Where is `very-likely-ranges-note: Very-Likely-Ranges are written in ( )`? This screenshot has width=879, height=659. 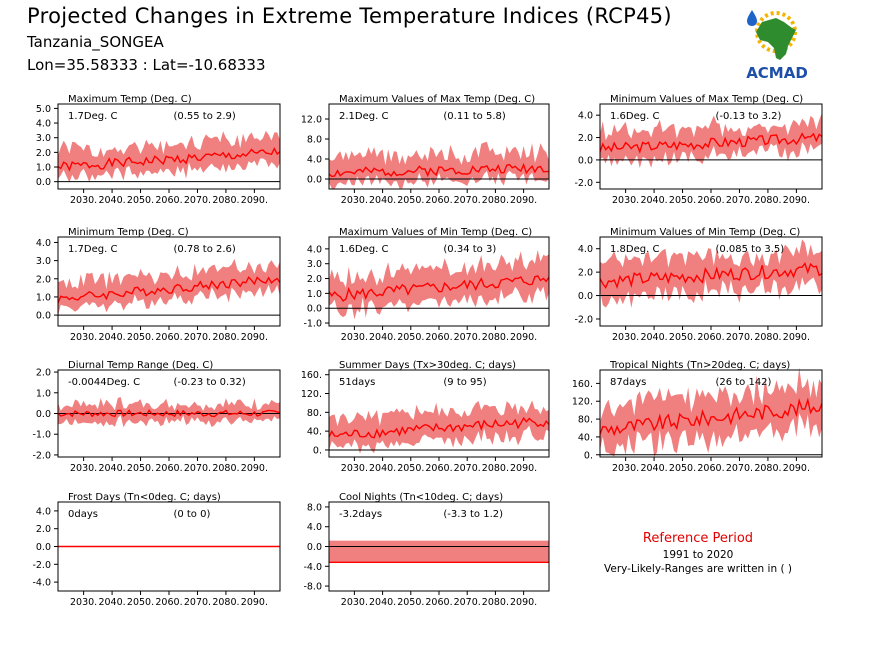
very-likely-ranges-note: Very-Likely-Ranges are written in ( ) is located at coordinates (698, 569).